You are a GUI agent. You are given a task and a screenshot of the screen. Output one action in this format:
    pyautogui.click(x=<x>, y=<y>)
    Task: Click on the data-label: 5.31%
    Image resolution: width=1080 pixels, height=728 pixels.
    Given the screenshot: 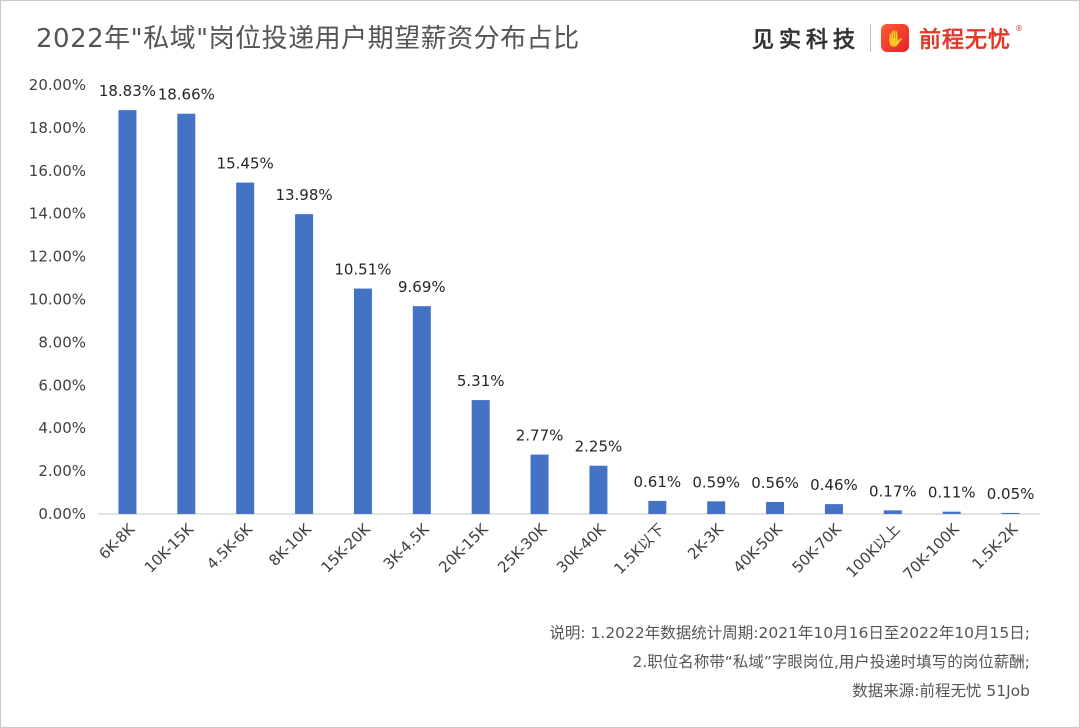 What is the action you would take?
    pyautogui.click(x=481, y=381)
    